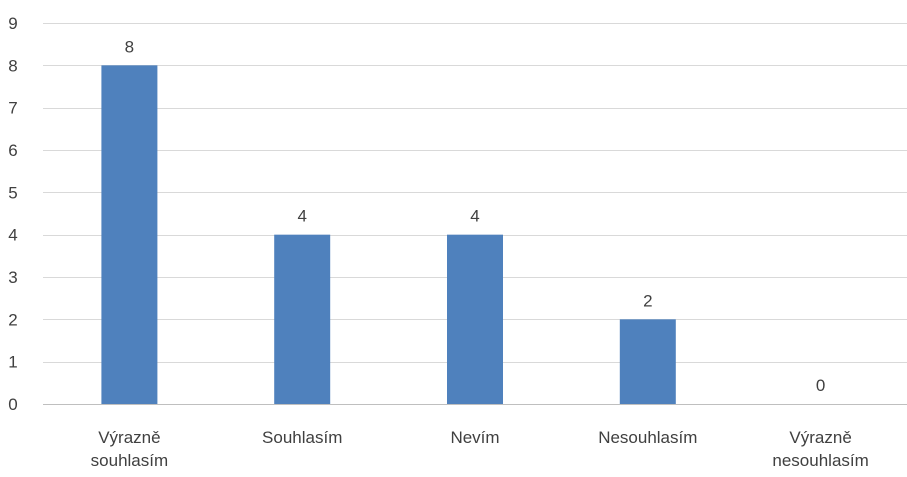 The width and height of the screenshot is (907, 477). Describe the element at coordinates (647, 300) in the screenshot. I see `data-label: 2` at that location.